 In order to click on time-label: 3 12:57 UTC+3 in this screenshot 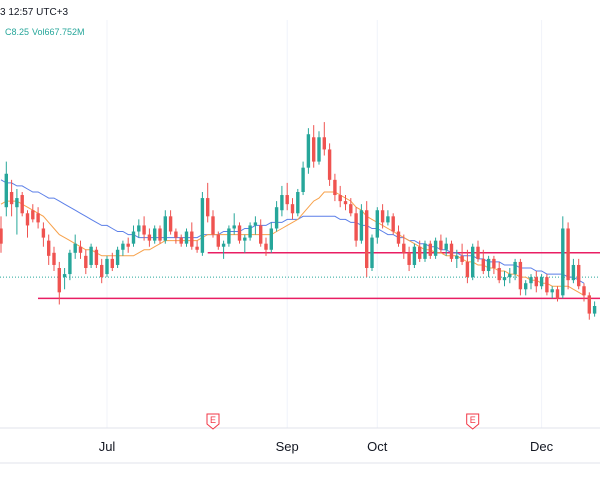, I will do `click(34, 12)`.